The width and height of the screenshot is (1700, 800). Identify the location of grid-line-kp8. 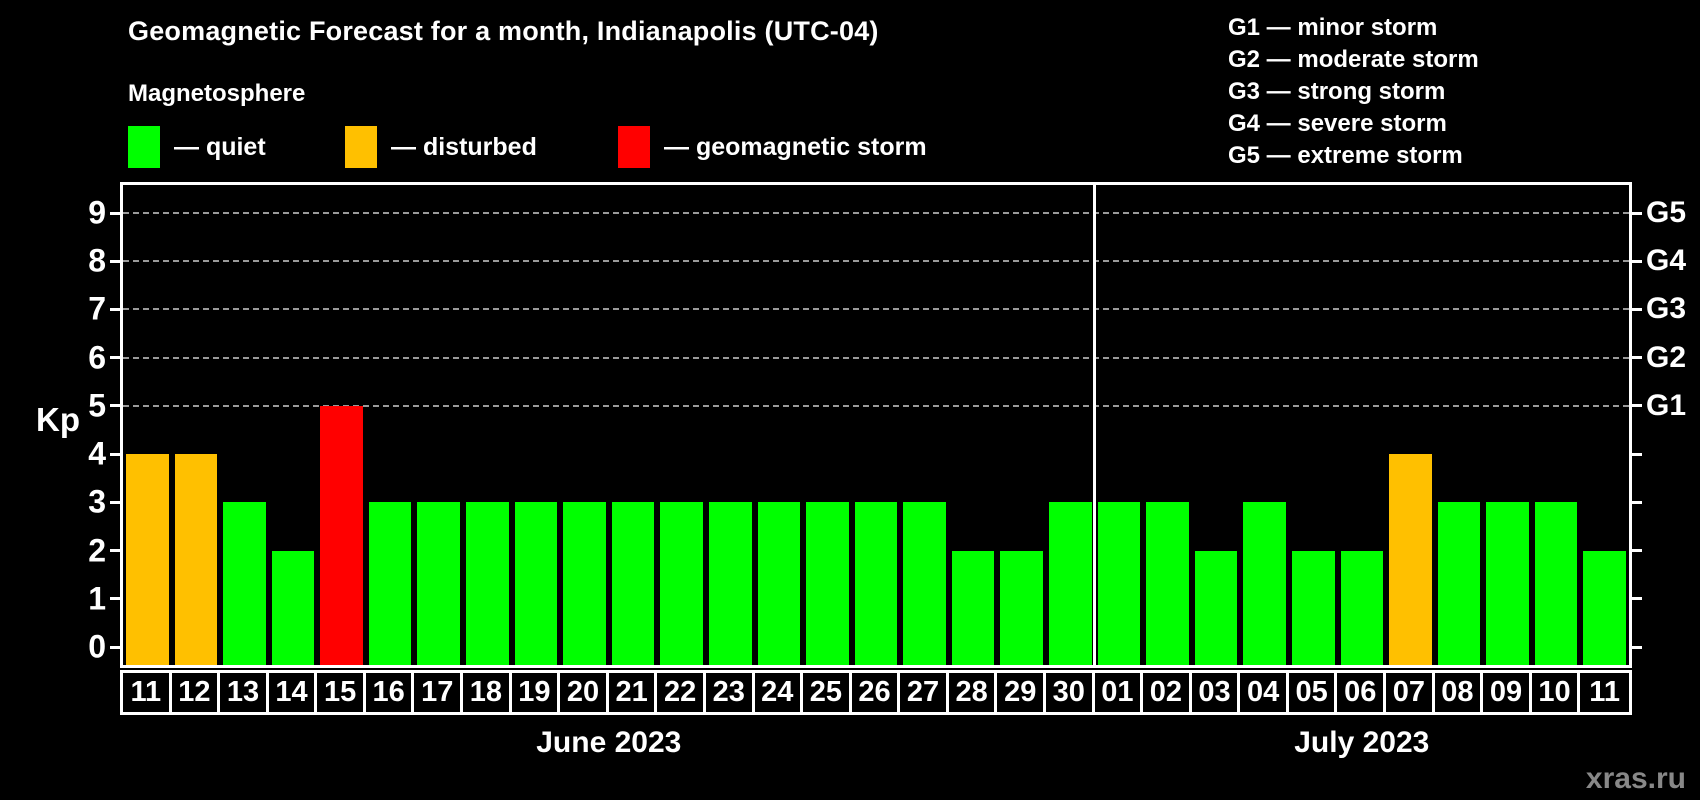
(876, 261).